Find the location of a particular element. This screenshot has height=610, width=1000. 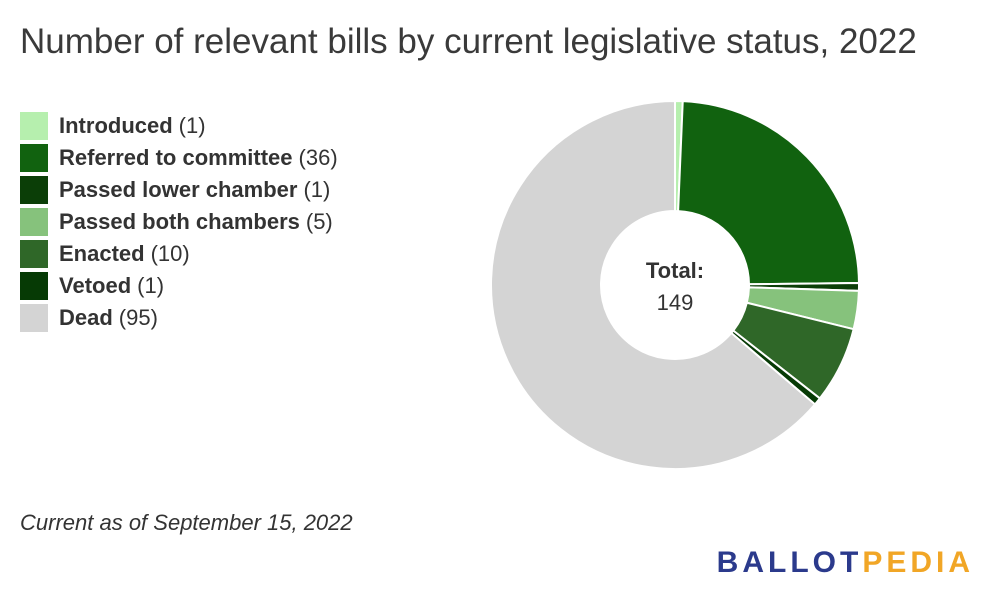

legend-item: Referred to committee (36) is located at coordinates (179, 158).